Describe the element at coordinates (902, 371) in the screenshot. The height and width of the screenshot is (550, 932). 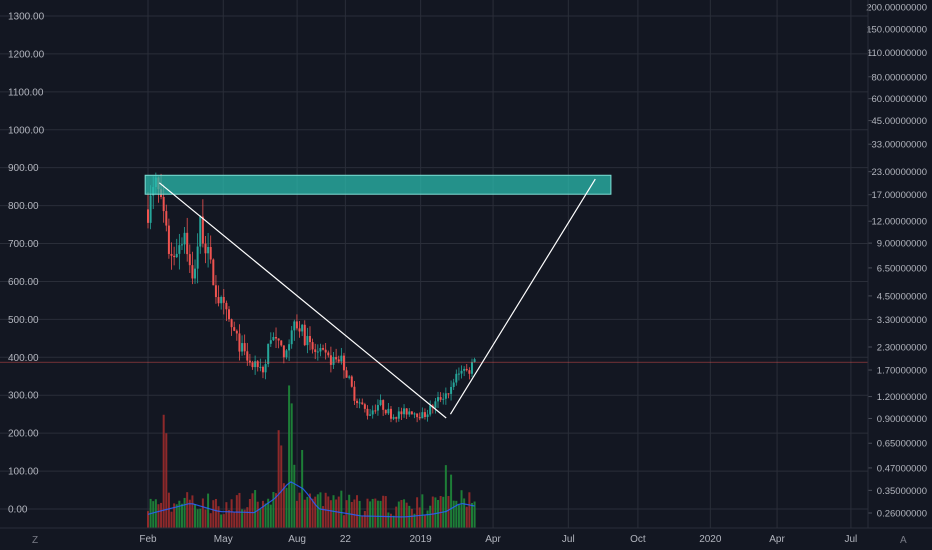
I see `right-axis-tick-label: 1.70000000` at that location.